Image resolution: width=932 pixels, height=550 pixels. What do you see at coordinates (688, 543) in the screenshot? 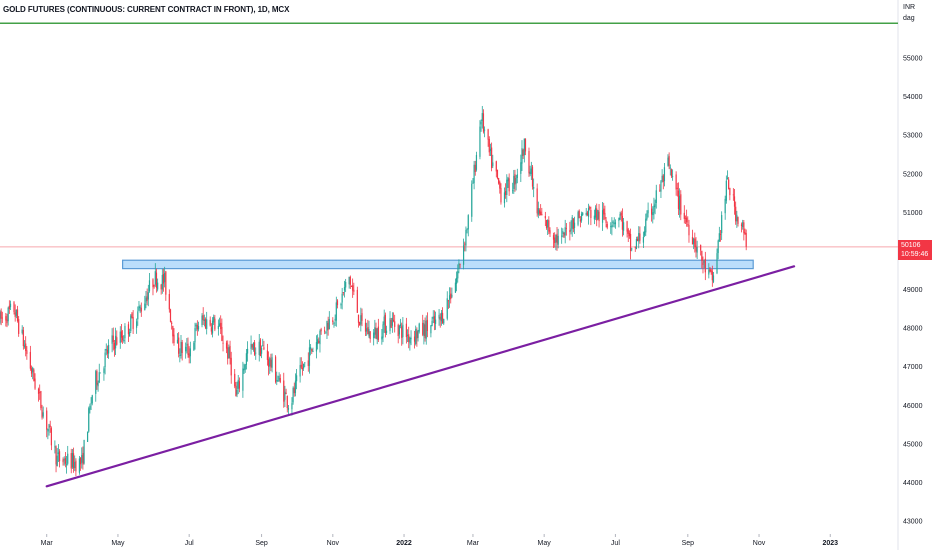
I see `x-tick-label: Sep` at bounding box center [688, 543].